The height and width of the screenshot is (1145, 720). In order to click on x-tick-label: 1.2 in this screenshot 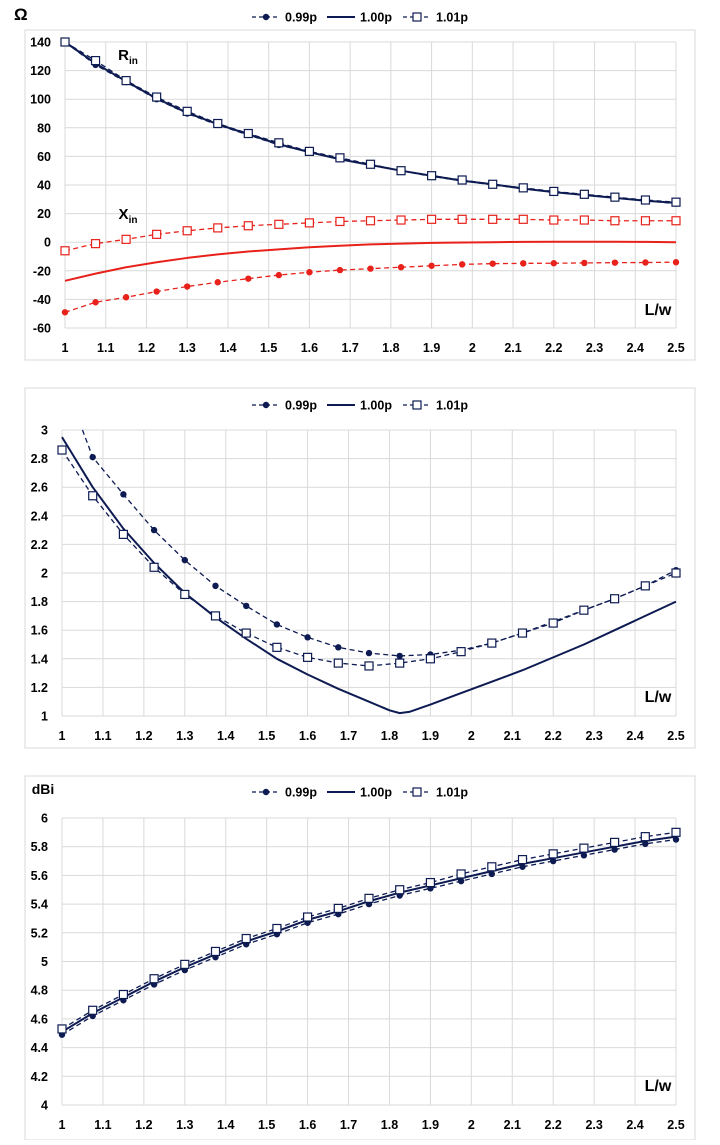, I will do `click(143, 1125)`.